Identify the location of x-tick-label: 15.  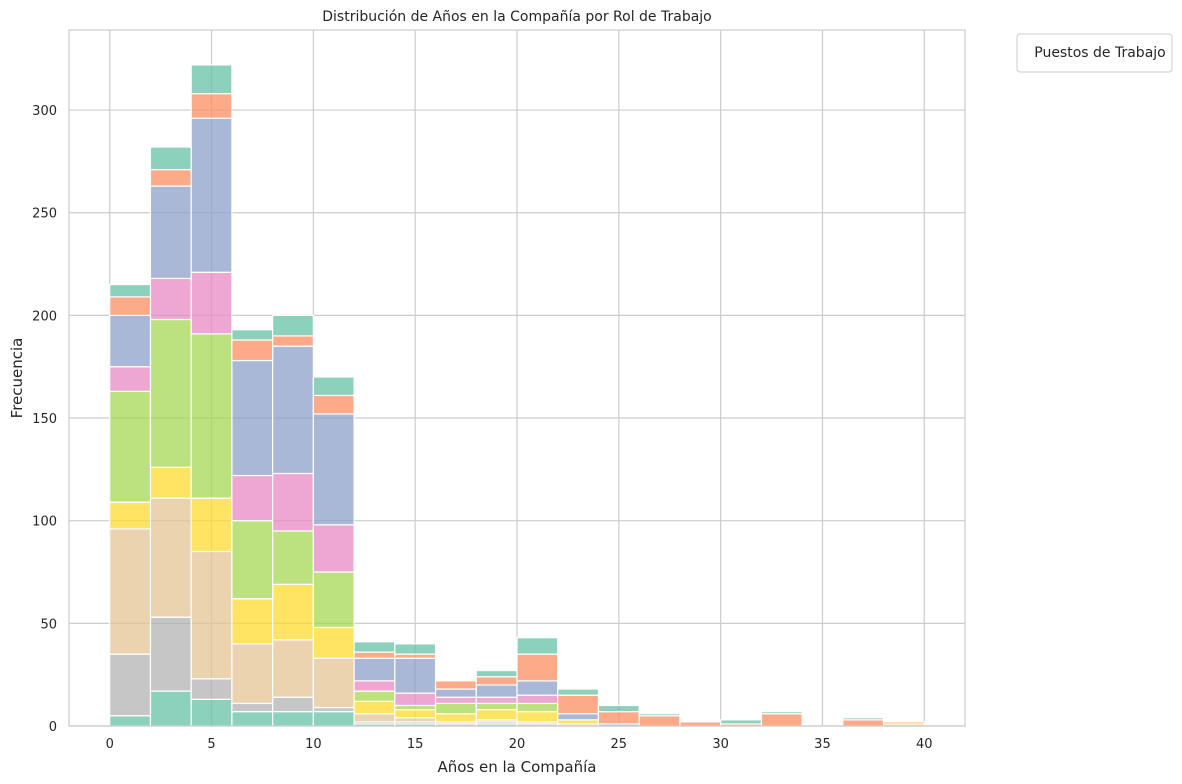
(415, 744).